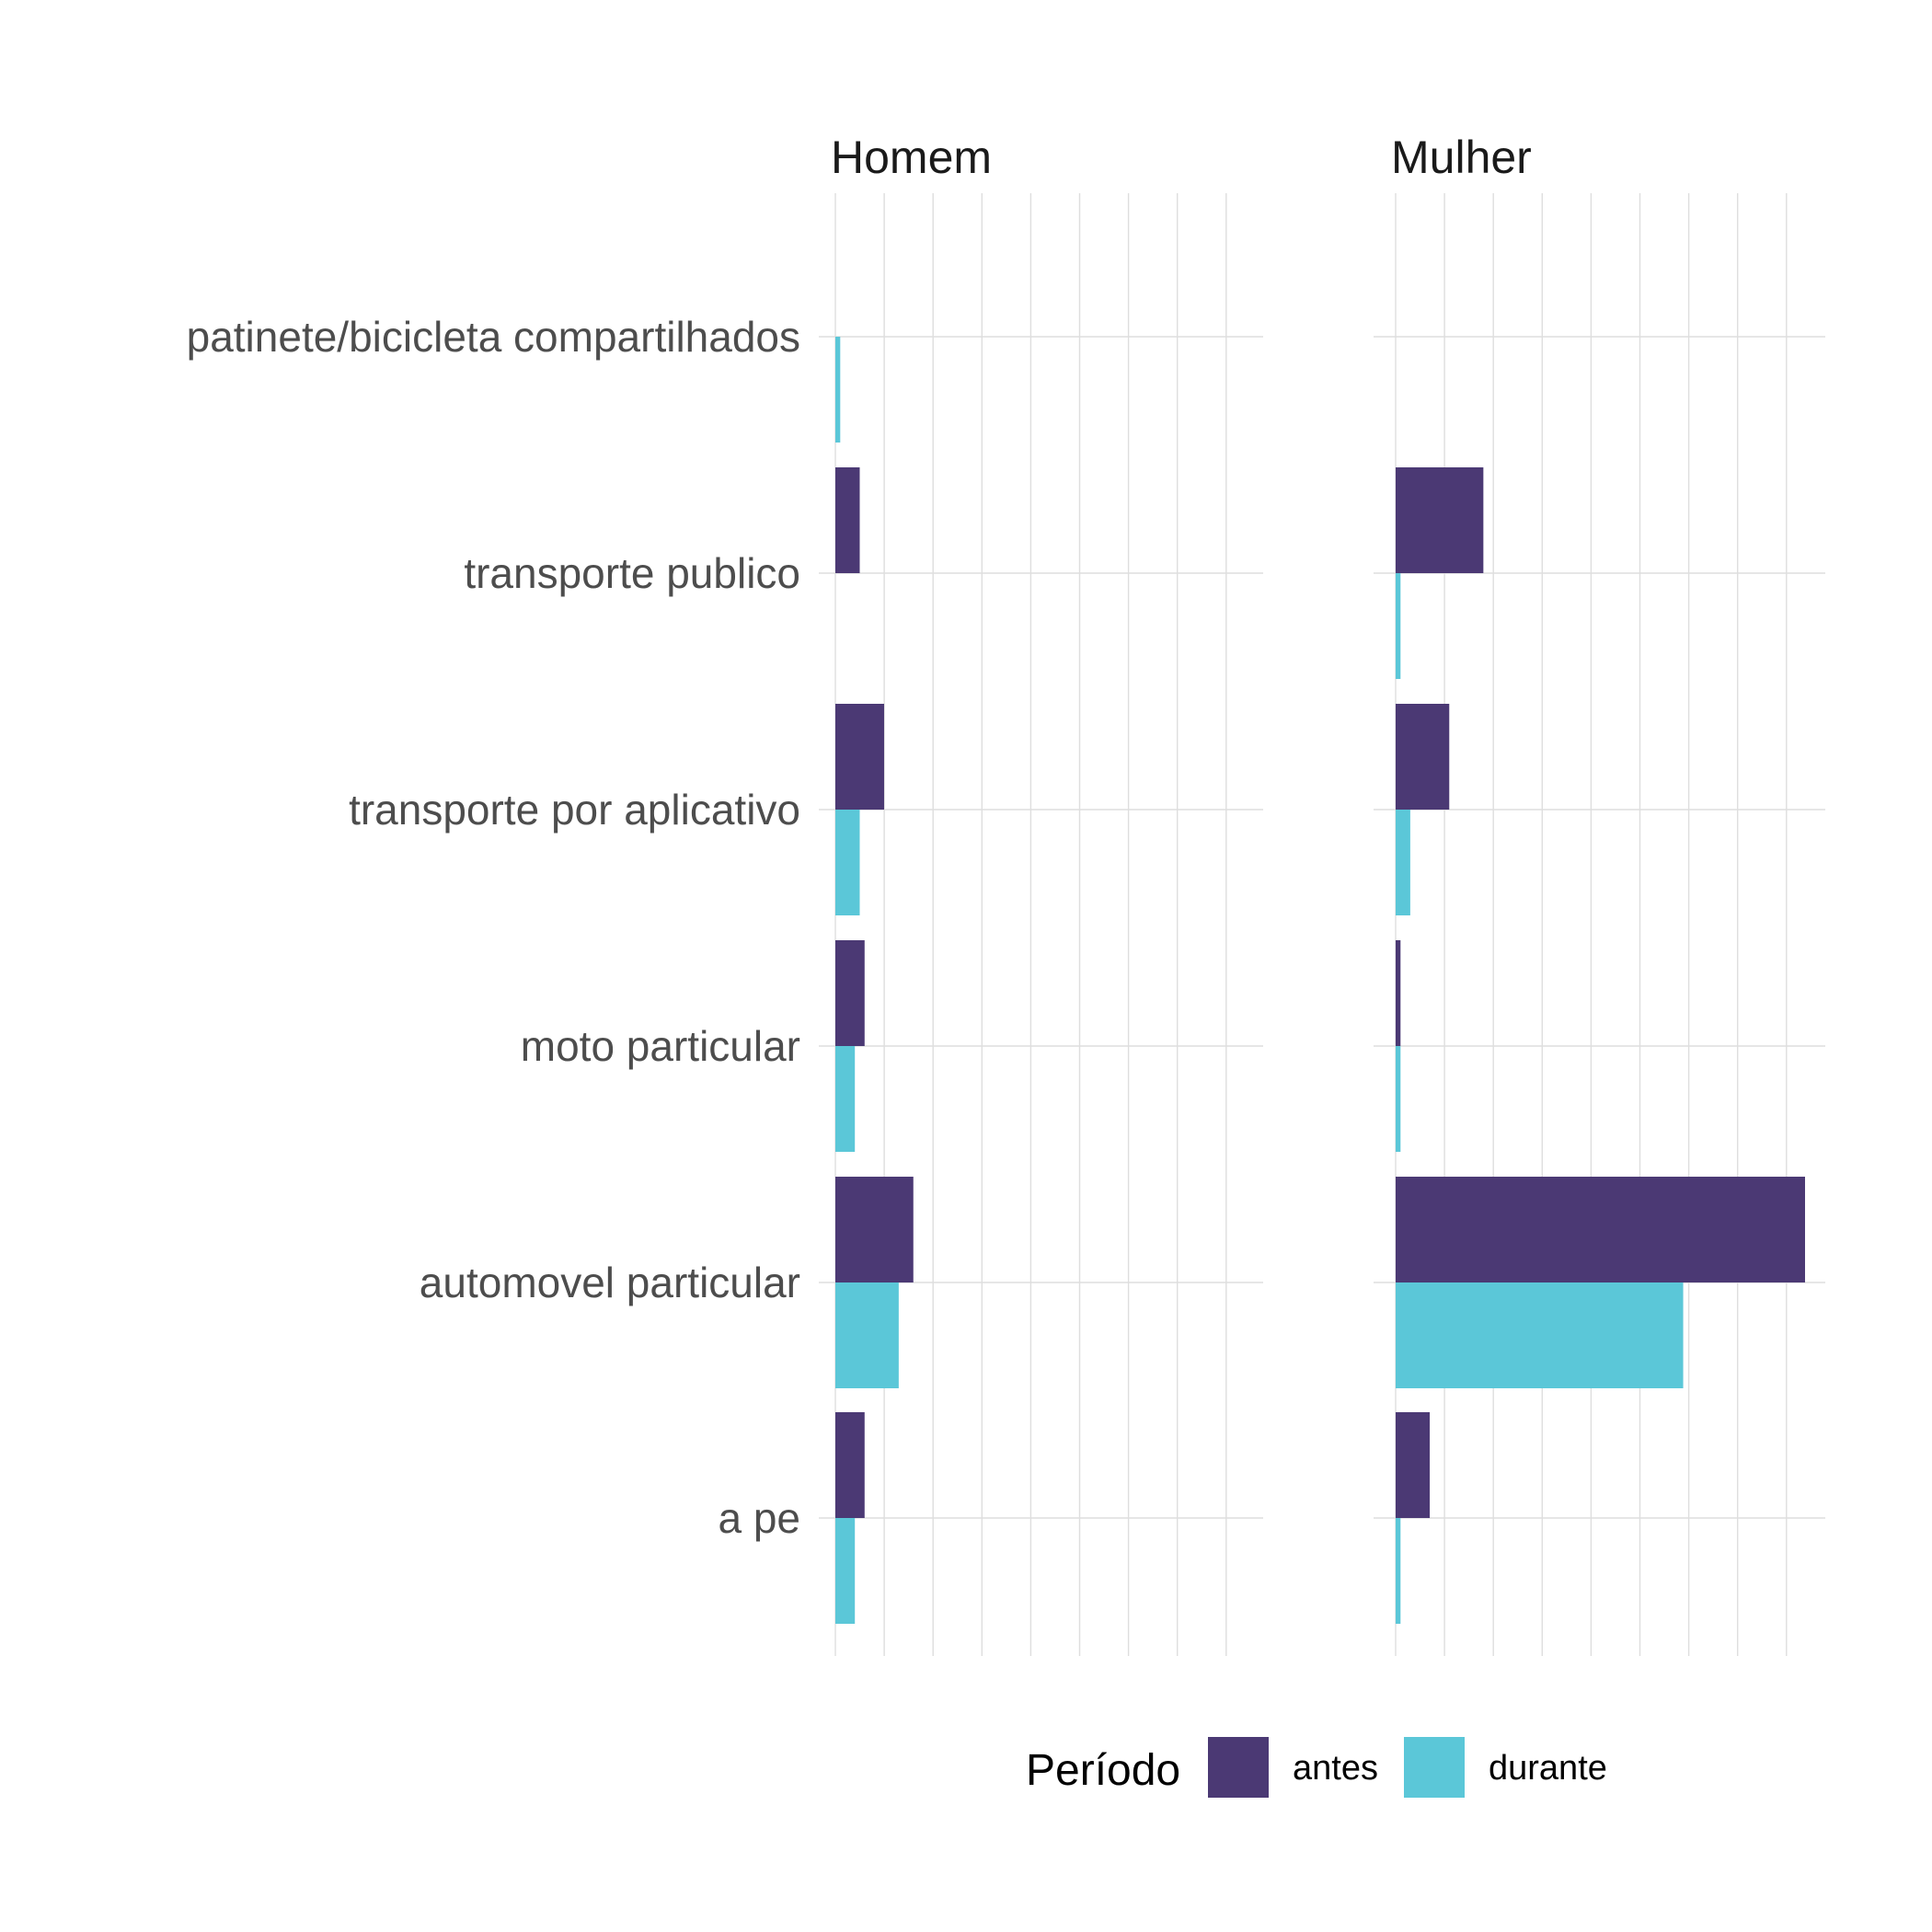 This screenshot has width=1932, height=1932. I want to click on category-label: automovel particular, so click(610, 1282).